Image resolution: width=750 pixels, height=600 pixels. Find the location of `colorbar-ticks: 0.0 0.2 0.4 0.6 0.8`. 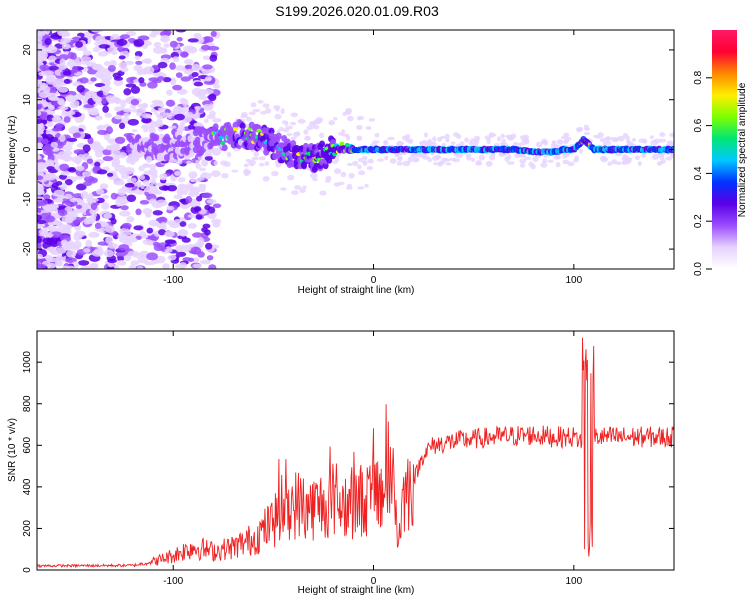

colorbar-ticks: 0.0 0.2 0.4 0.6 0.8 is located at coordinates (702, 173).